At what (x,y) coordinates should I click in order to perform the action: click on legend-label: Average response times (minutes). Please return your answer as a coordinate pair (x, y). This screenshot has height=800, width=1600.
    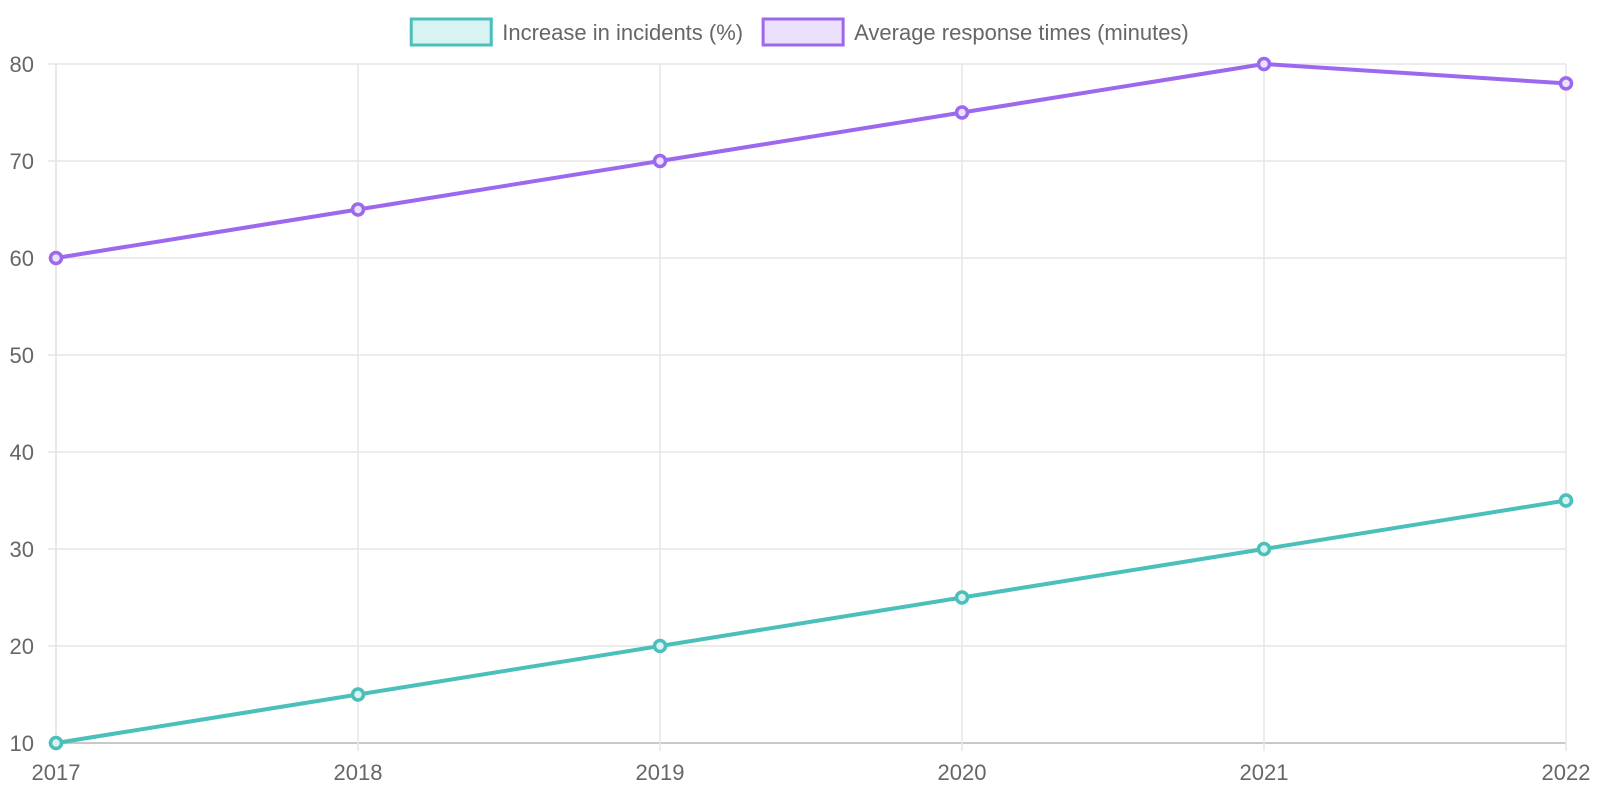
    Looking at the image, I should click on (1021, 32).